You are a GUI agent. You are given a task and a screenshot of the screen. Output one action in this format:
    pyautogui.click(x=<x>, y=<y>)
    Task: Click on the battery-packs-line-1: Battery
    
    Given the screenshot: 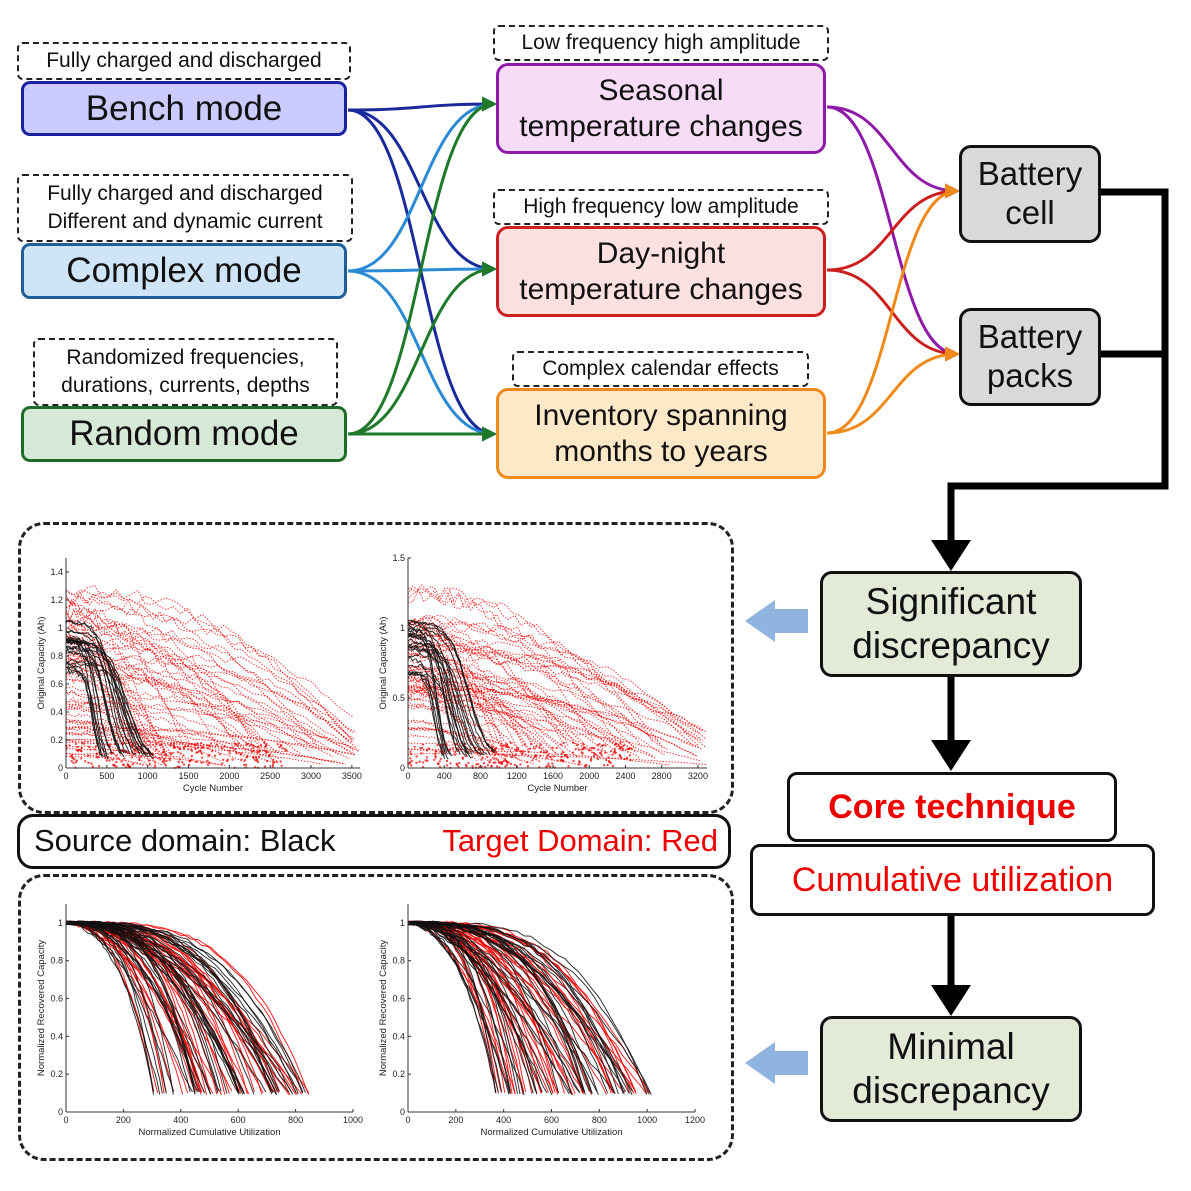 What is the action you would take?
    pyautogui.click(x=1030, y=337)
    